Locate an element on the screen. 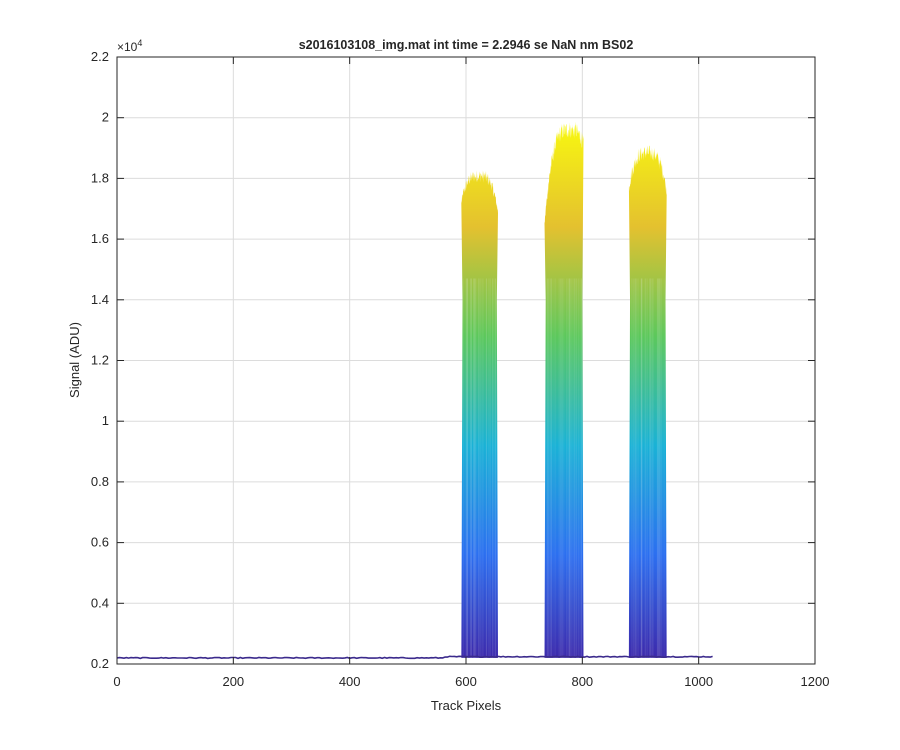  y-exponent-base: ×10 is located at coordinates (127, 47).